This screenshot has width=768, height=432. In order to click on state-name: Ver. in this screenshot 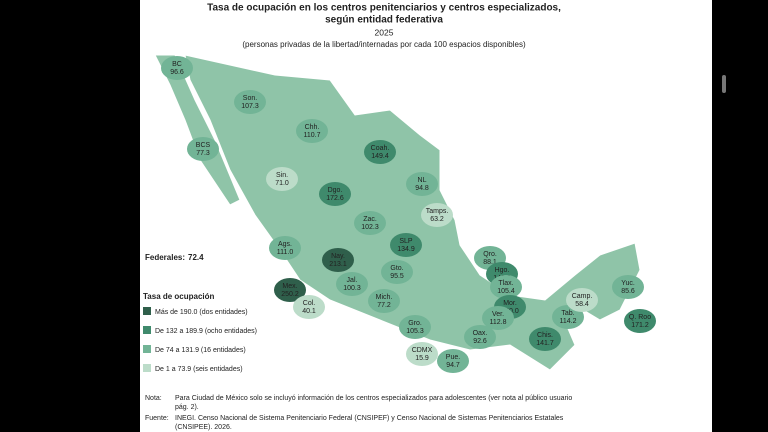, I will do `click(498, 314)`.